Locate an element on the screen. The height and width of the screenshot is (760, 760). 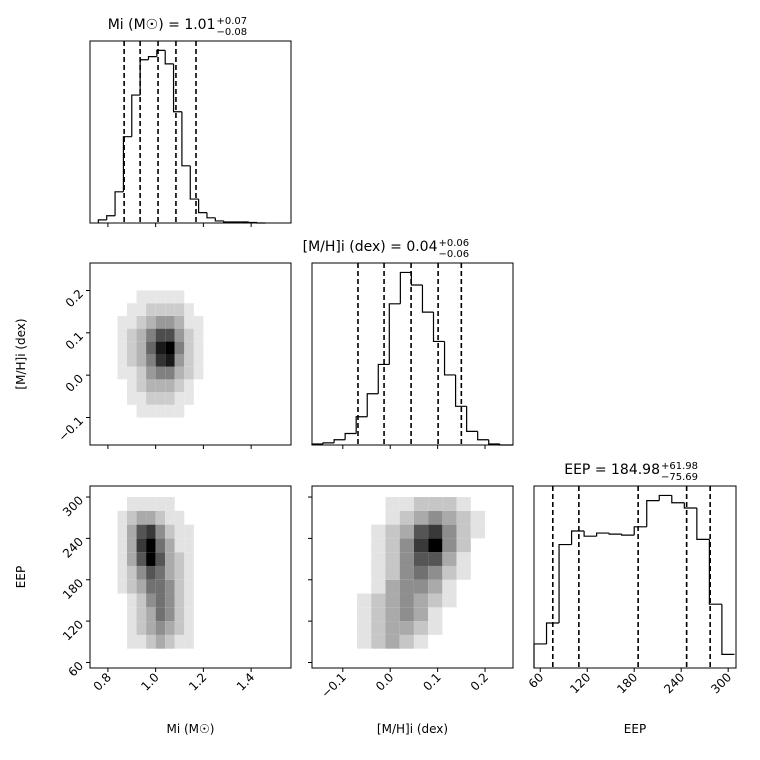
panel-frame is located at coordinates (190, 577).